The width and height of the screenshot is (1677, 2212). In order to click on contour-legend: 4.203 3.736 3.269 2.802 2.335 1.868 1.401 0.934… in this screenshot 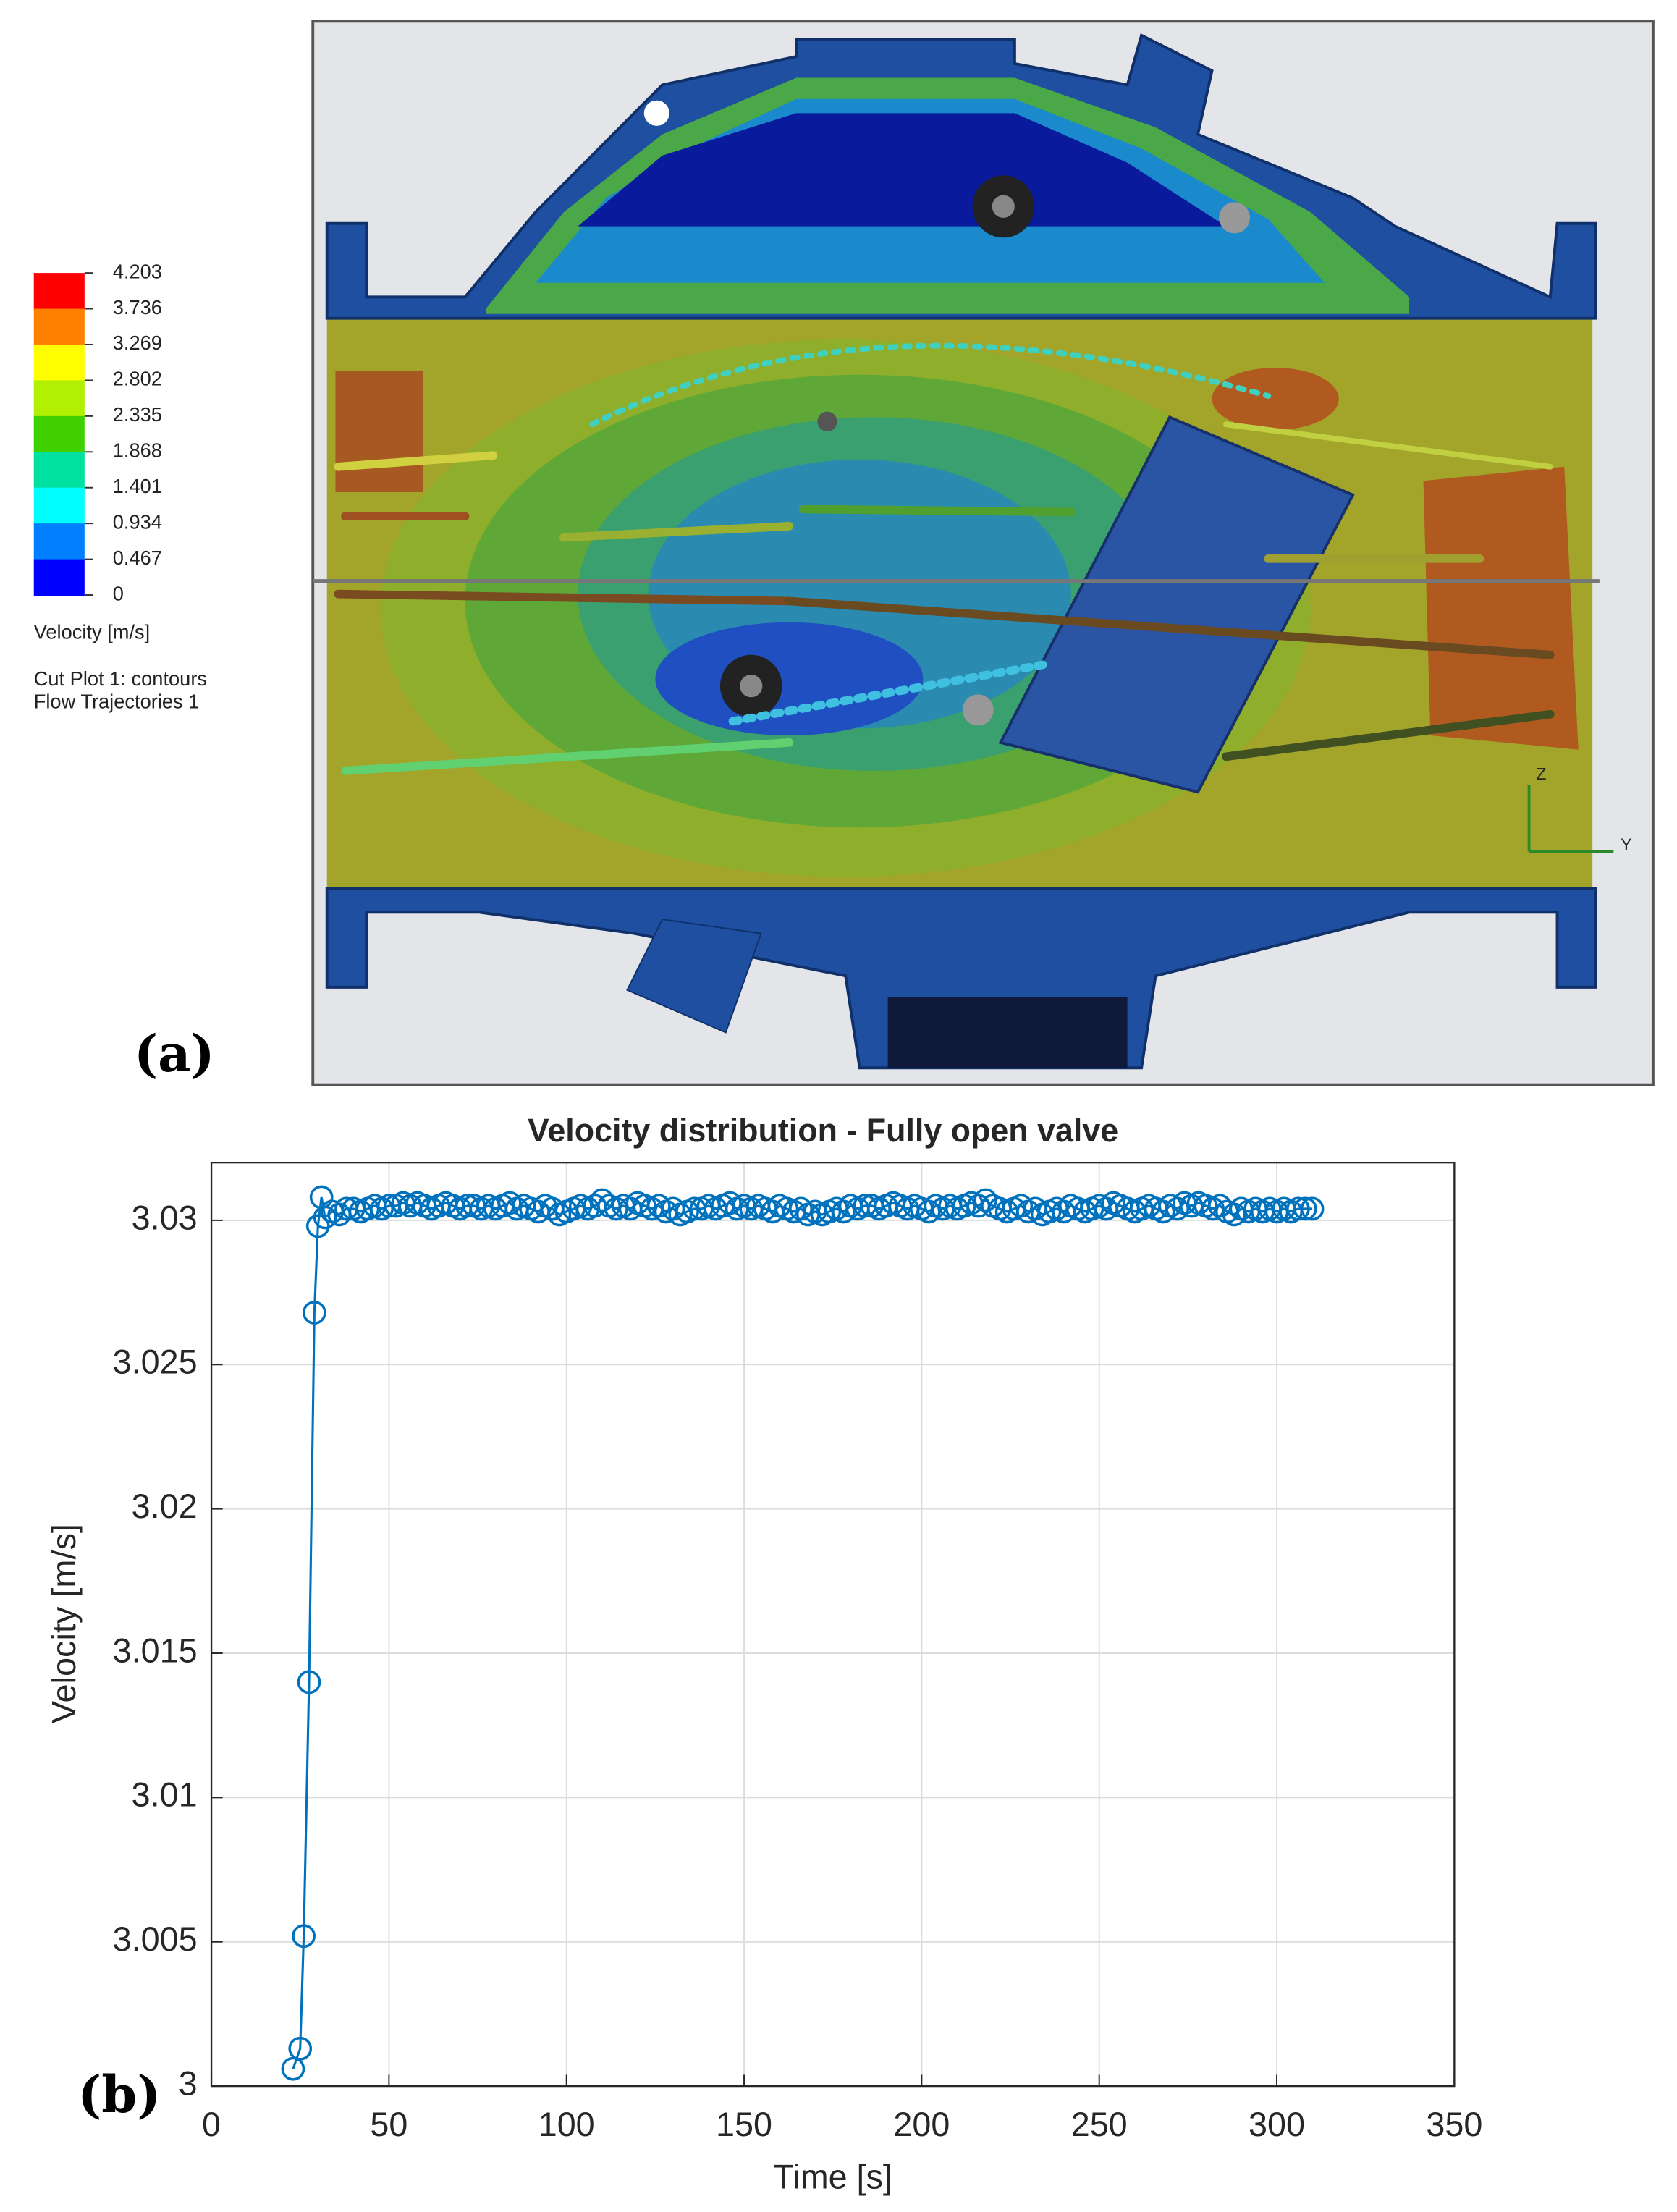, I will do `click(97, 432)`.